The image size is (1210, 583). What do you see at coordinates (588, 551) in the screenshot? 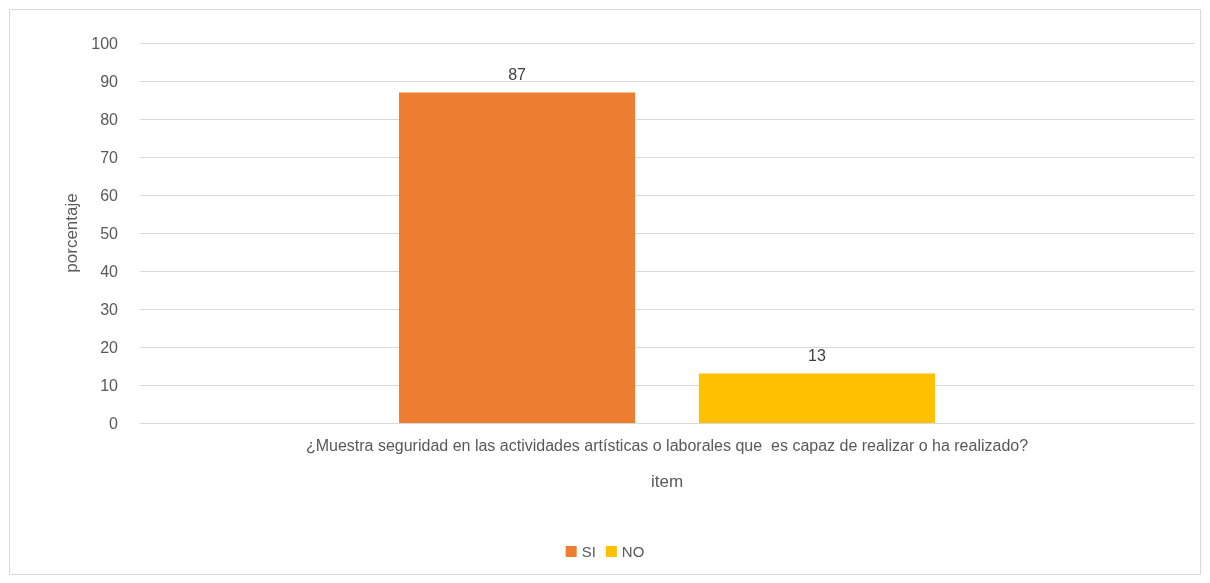
I see `legend-label: SI` at bounding box center [588, 551].